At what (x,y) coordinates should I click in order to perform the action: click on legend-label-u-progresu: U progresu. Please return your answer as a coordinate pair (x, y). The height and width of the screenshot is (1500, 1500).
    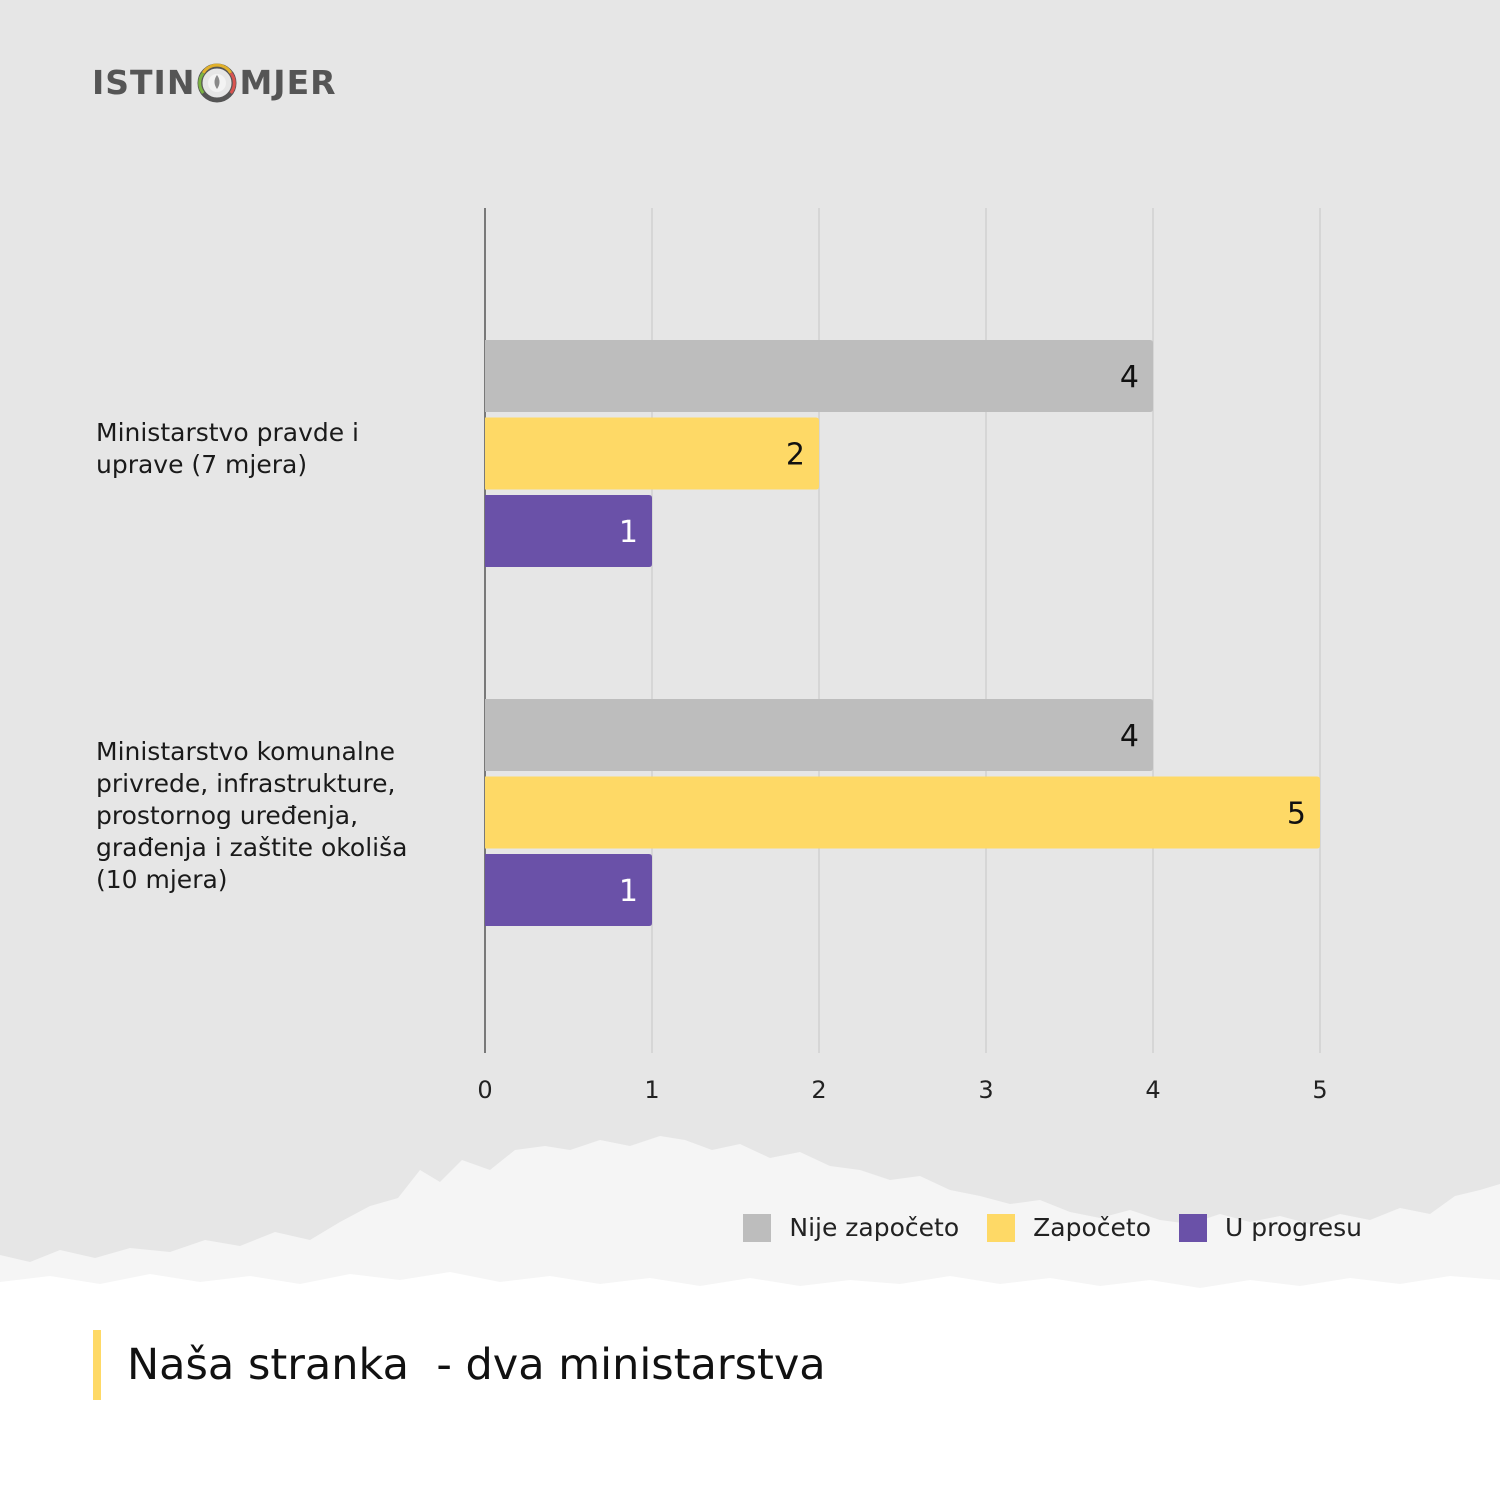
    Looking at the image, I should click on (1293, 1227).